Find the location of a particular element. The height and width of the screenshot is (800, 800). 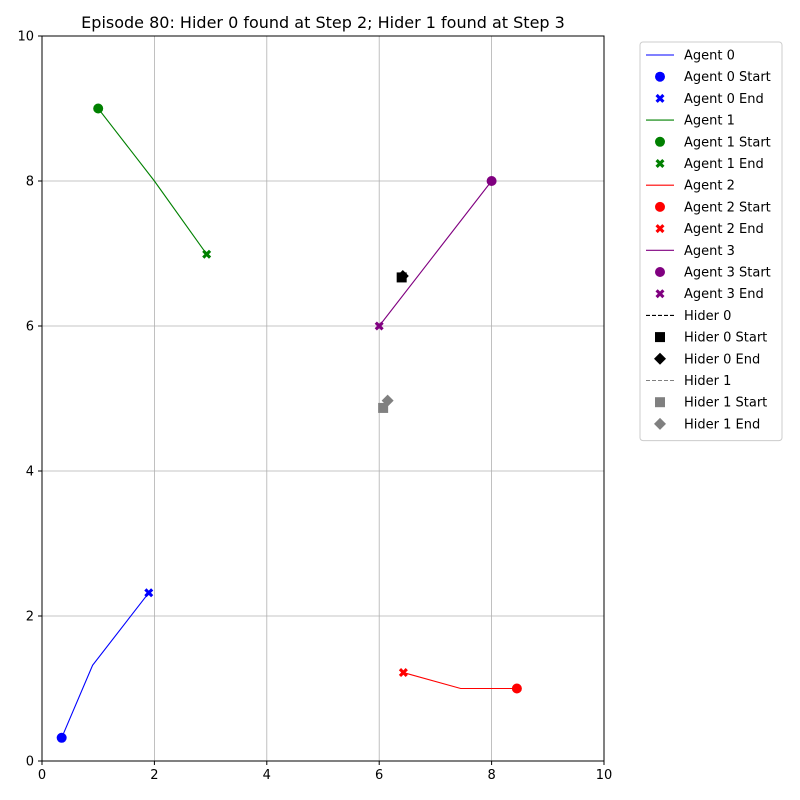

legend-label: Agent 0 is located at coordinates (709, 56).